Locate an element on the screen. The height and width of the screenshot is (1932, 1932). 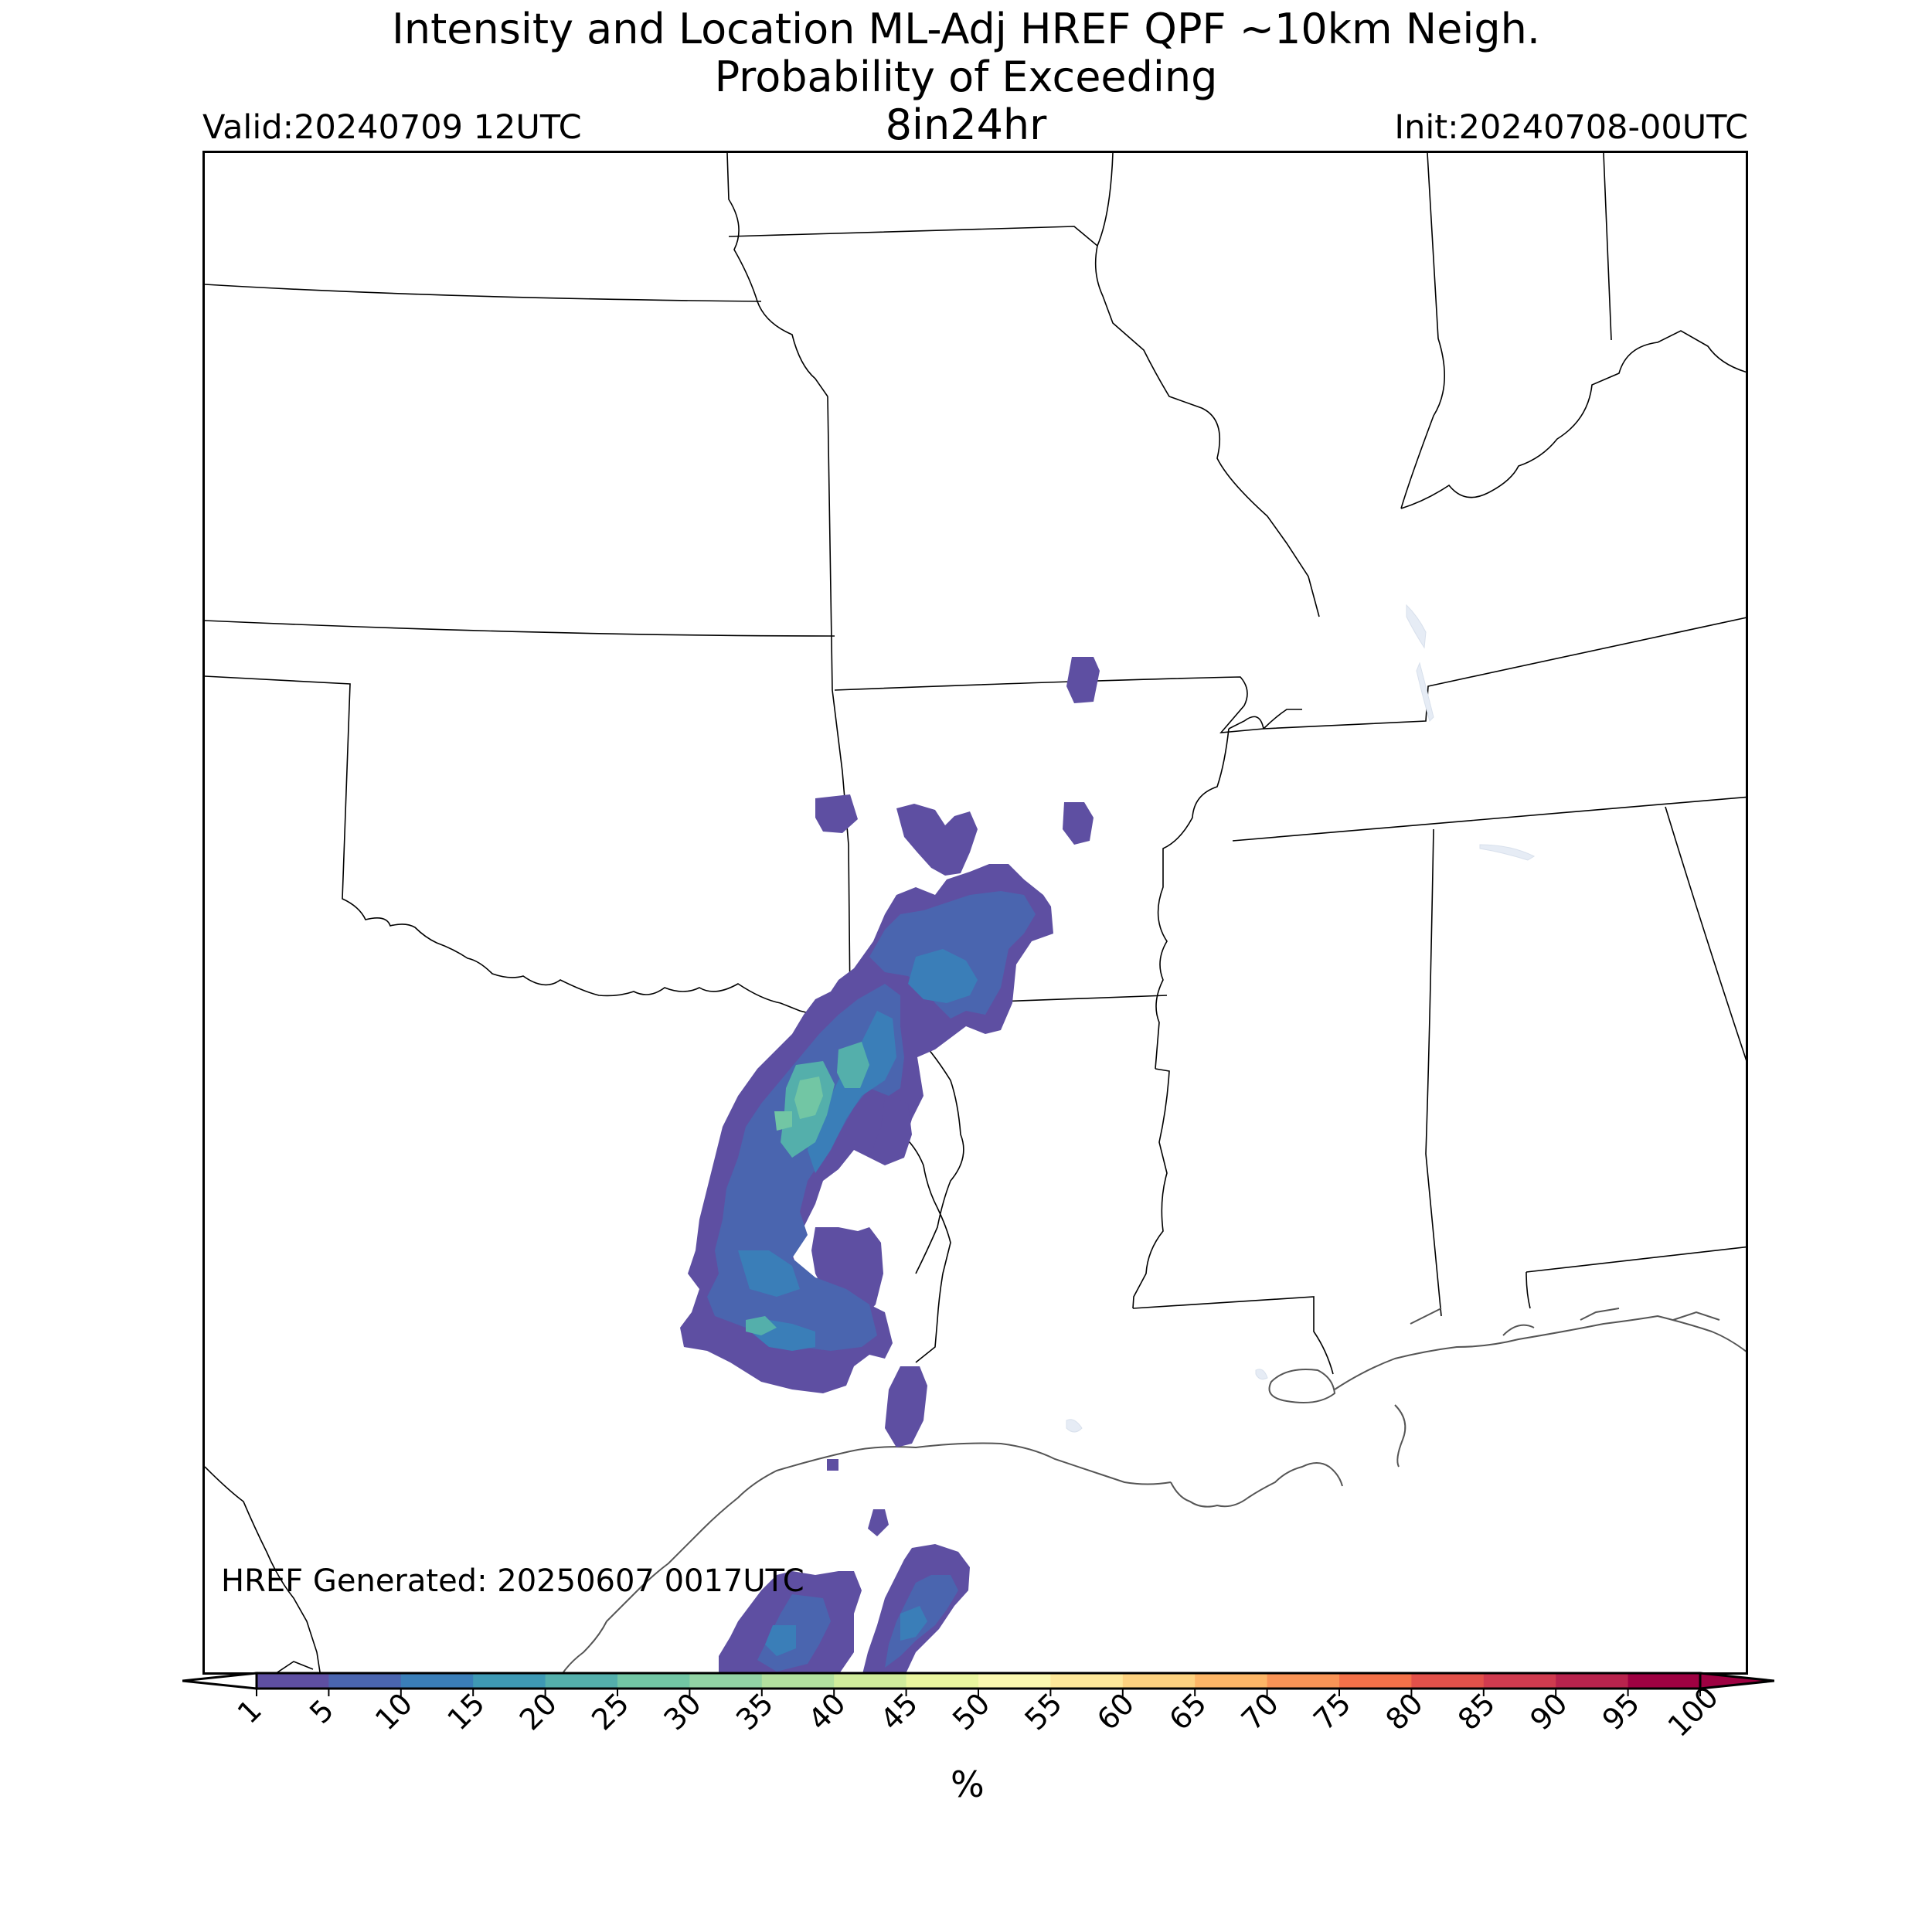
colorbar-tick-label: 95 is located at coordinates (1621, 1711).